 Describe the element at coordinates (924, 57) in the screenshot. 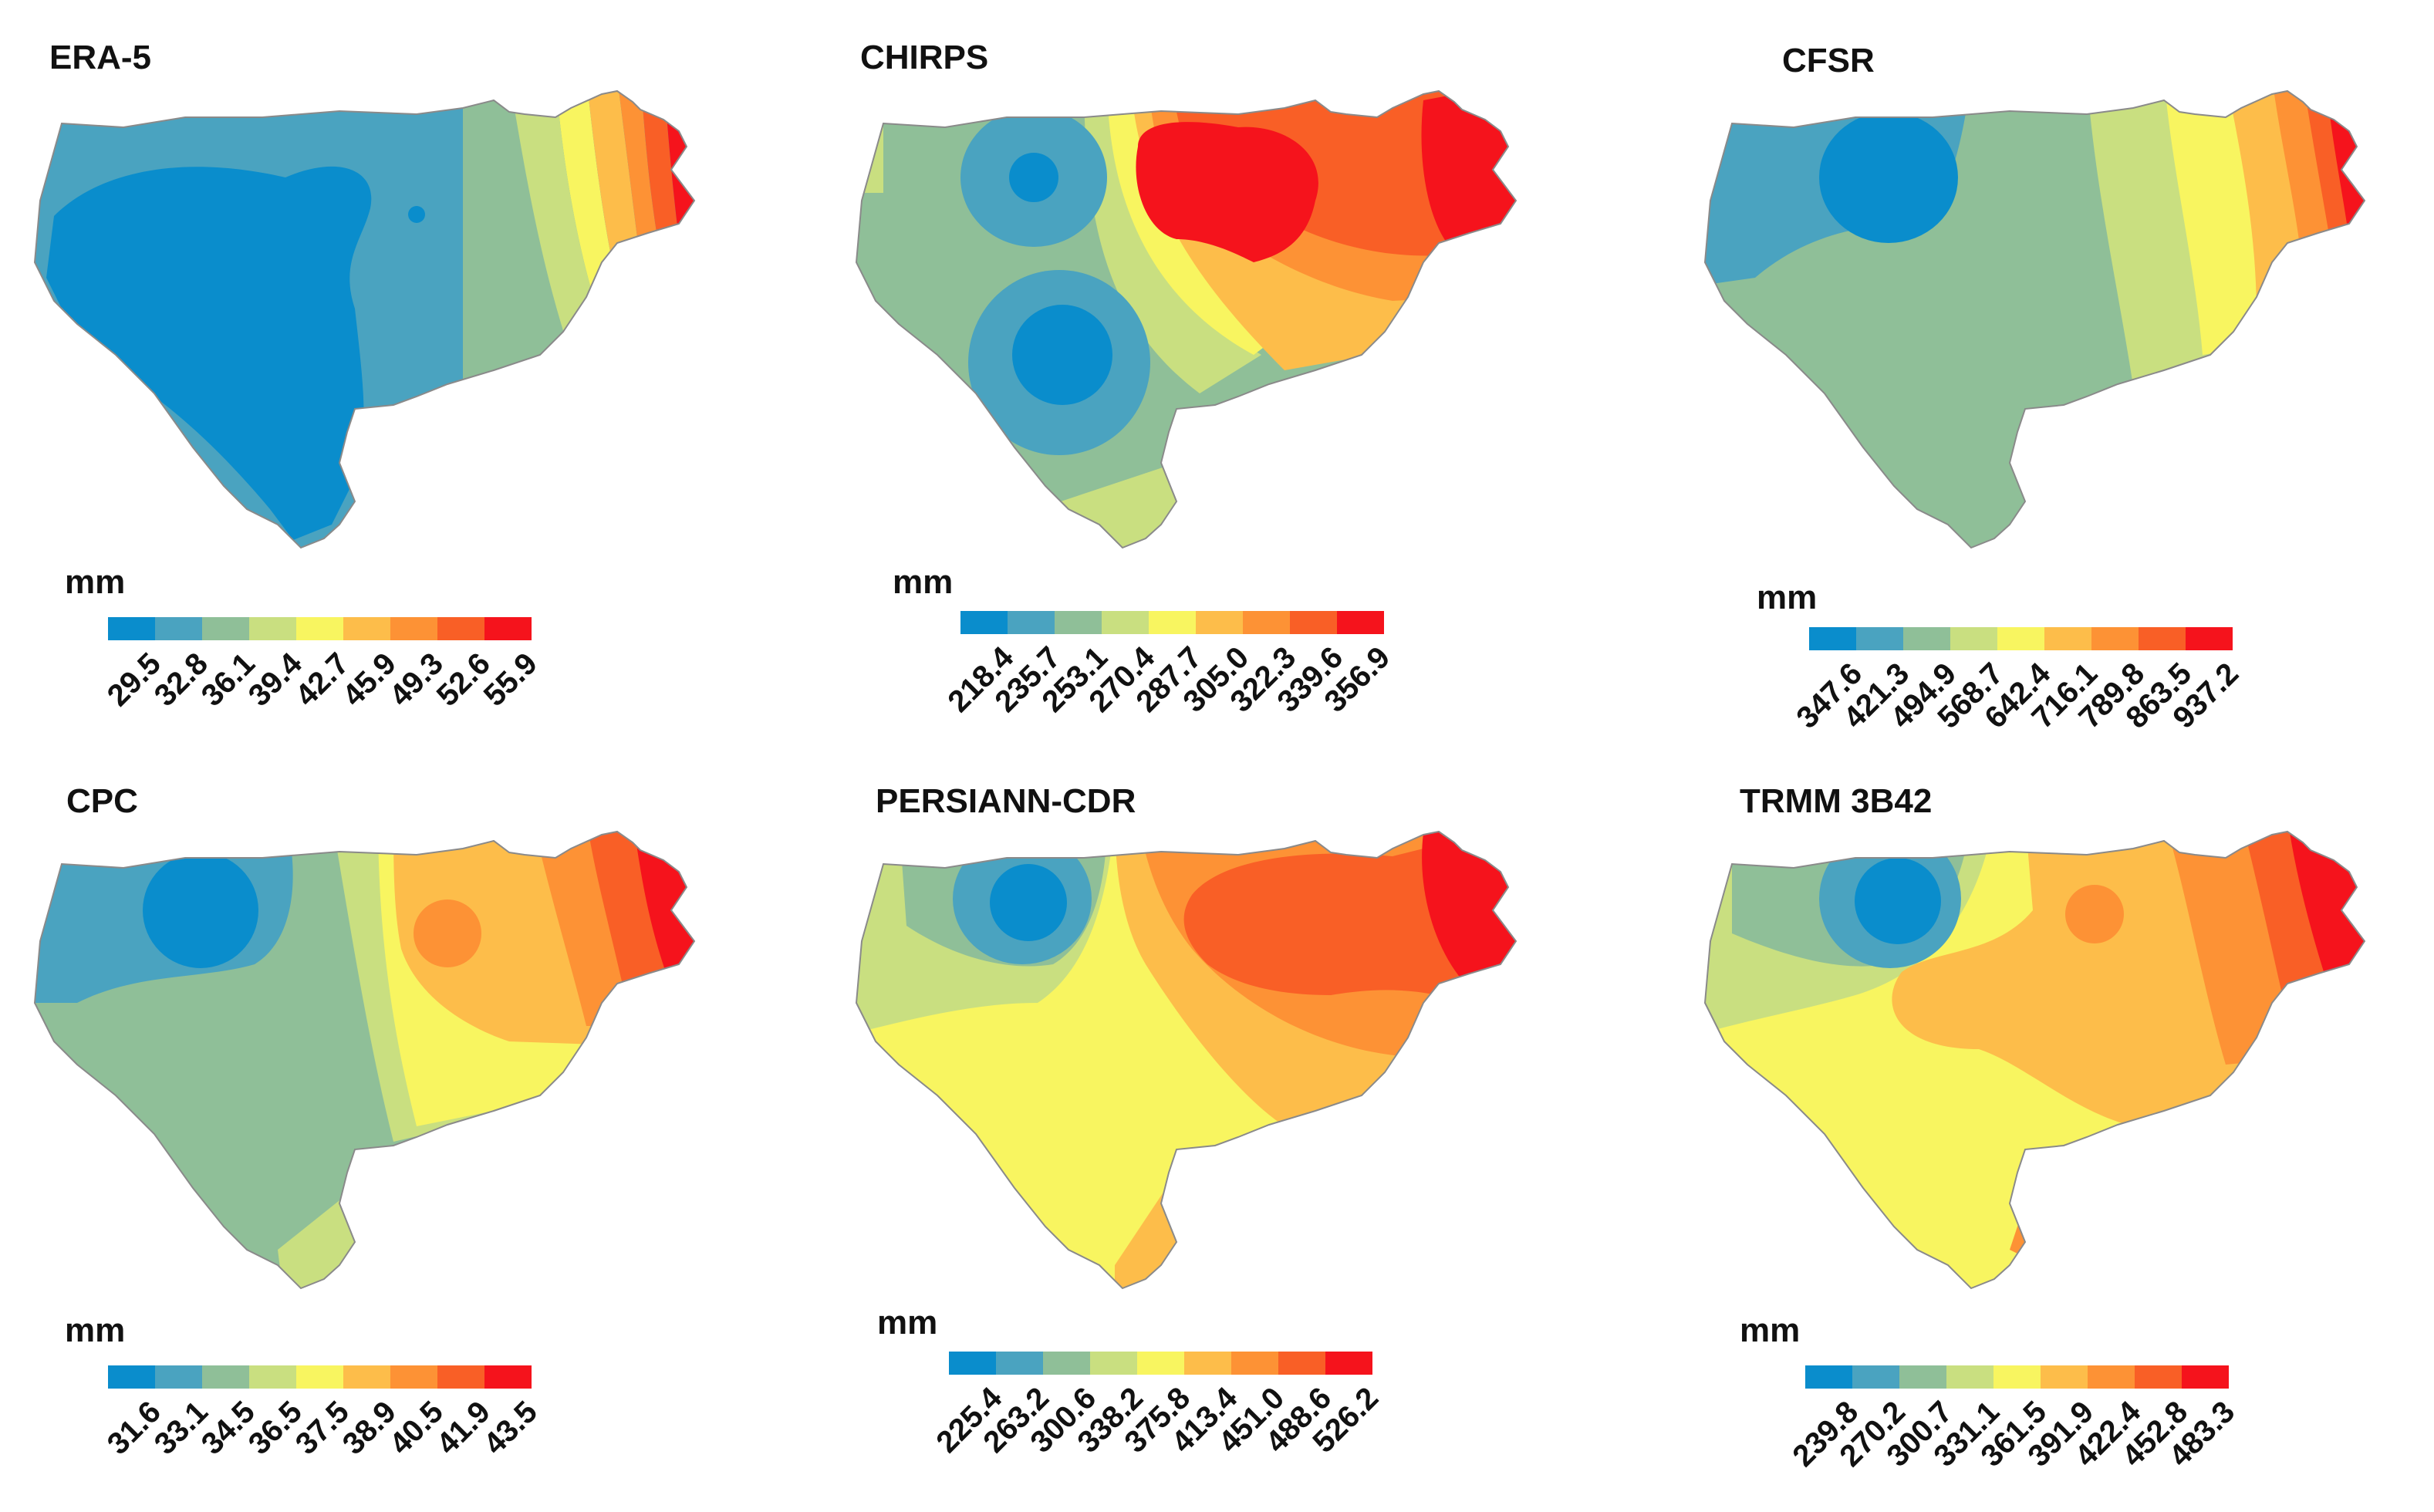

I see `panel-title: CHIRPS` at that location.